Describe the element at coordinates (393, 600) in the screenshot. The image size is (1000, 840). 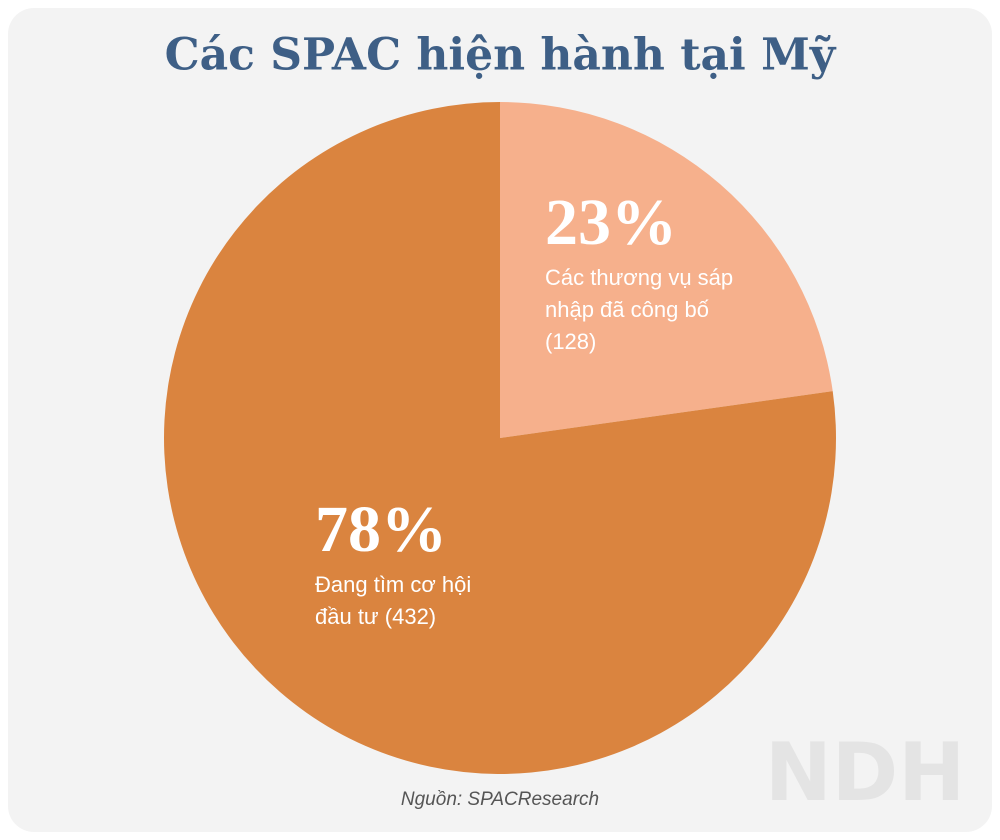
I see `slice-label: Đang tìm cơ hội đầu tư (432)` at that location.